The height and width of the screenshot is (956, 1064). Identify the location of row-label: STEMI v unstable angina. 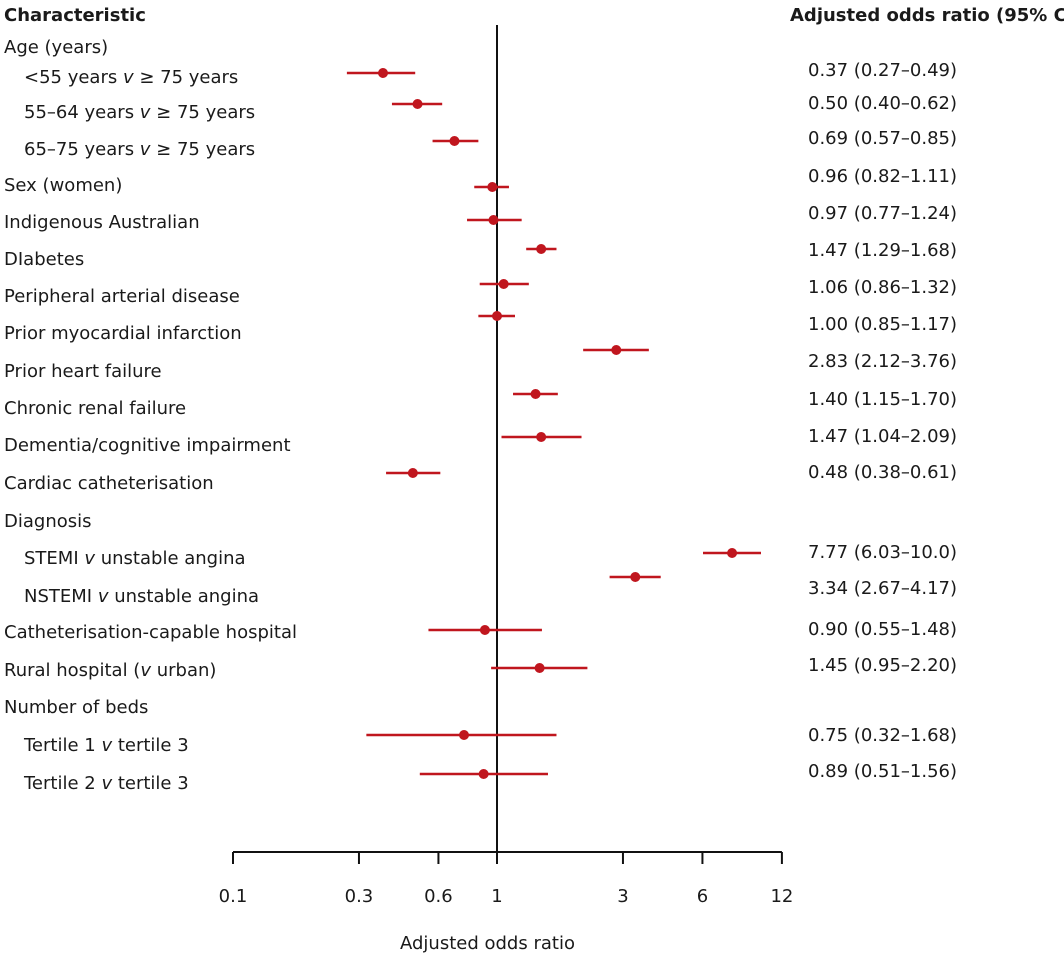
(135, 559).